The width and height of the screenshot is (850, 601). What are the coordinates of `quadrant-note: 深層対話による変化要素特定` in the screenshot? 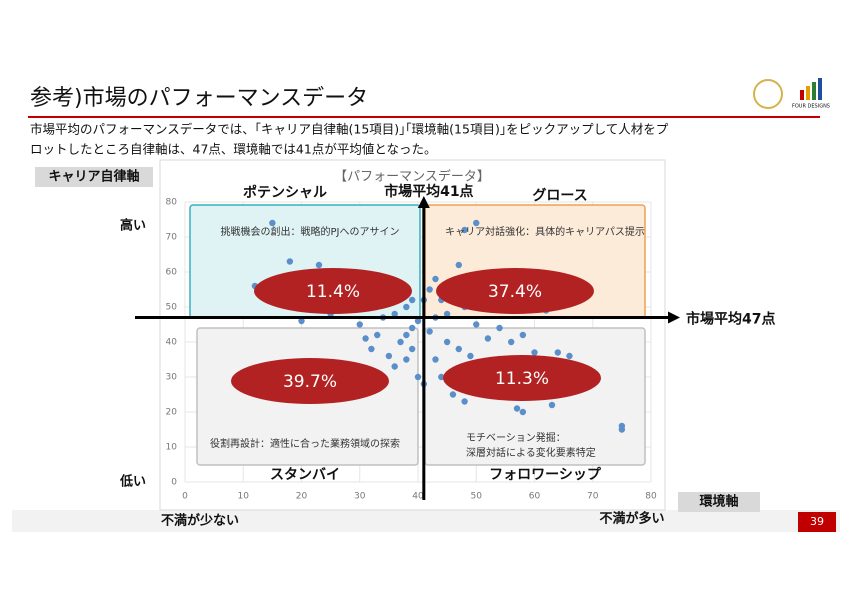 It's located at (531, 452).